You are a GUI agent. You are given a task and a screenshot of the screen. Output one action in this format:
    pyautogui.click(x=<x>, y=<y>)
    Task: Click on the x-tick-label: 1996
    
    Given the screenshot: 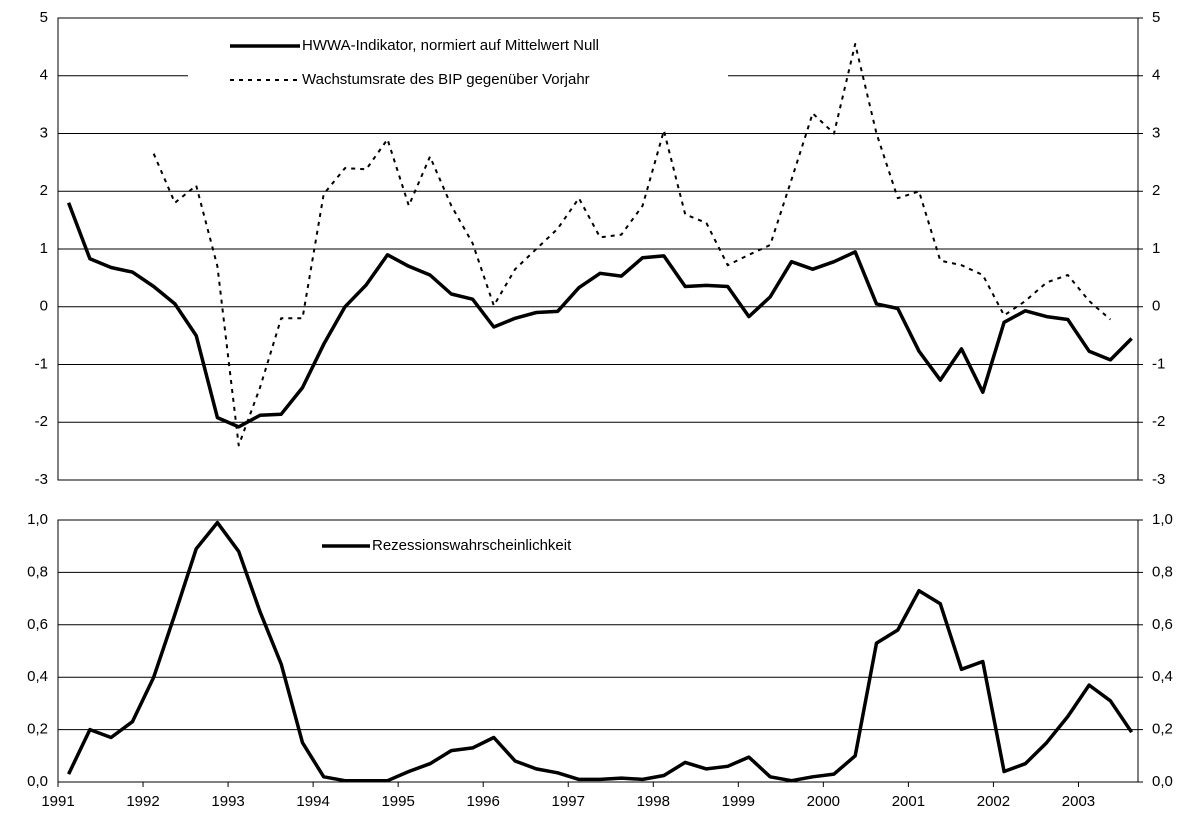 What is the action you would take?
    pyautogui.click(x=483, y=801)
    